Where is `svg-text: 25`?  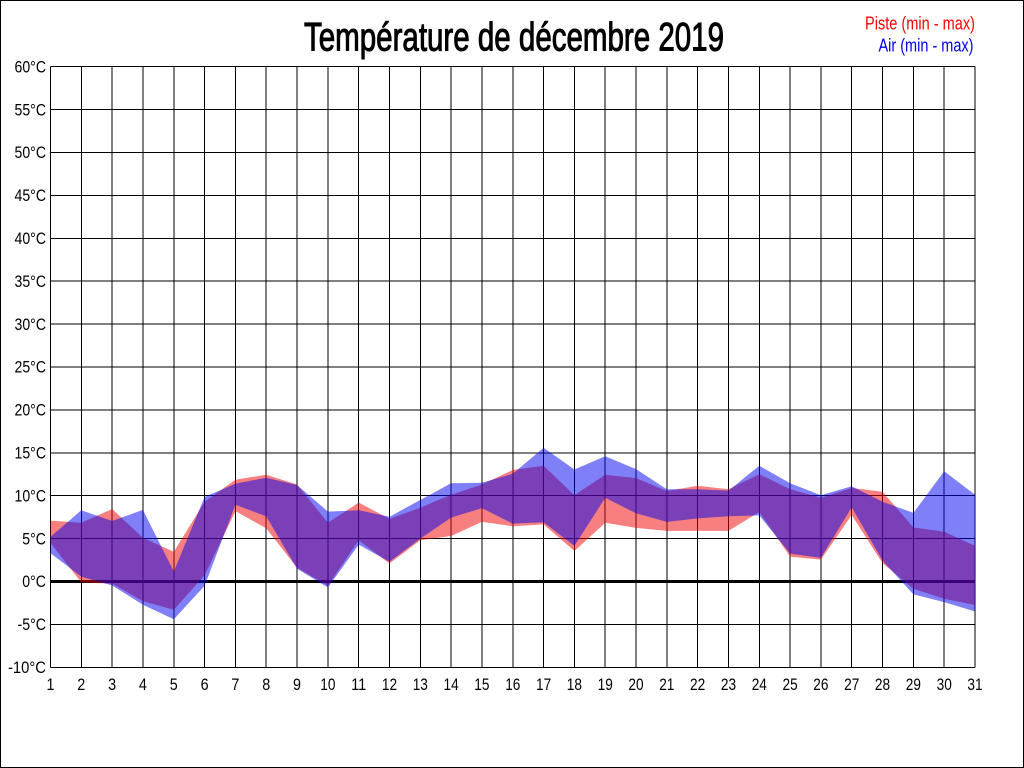
svg-text: 25 is located at coordinates (790, 684).